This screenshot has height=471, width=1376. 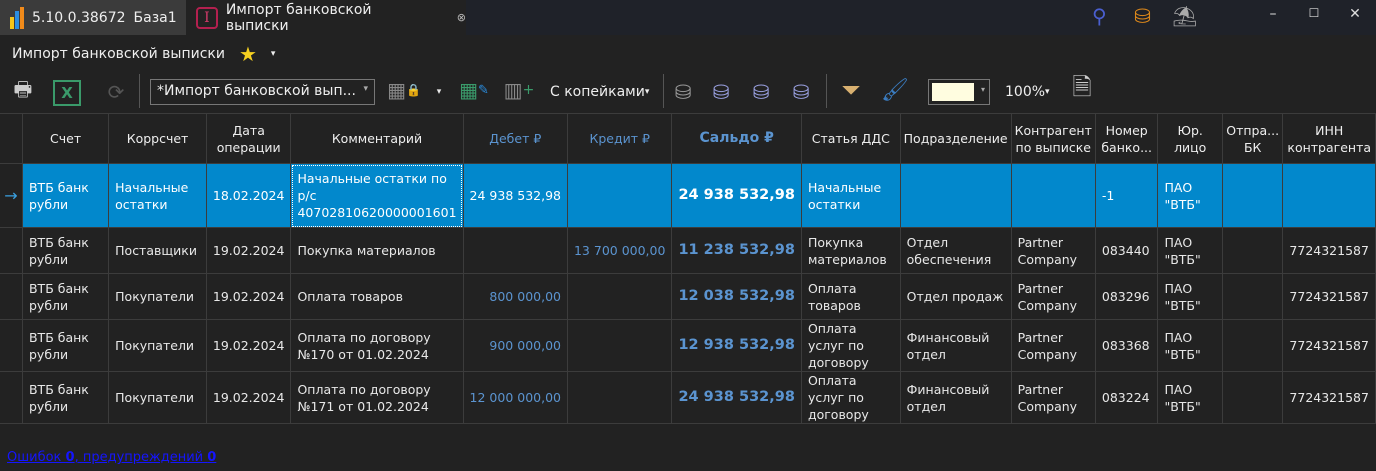 What do you see at coordinates (955, 195) in the screenshot?
I see `cell-department` at bounding box center [955, 195].